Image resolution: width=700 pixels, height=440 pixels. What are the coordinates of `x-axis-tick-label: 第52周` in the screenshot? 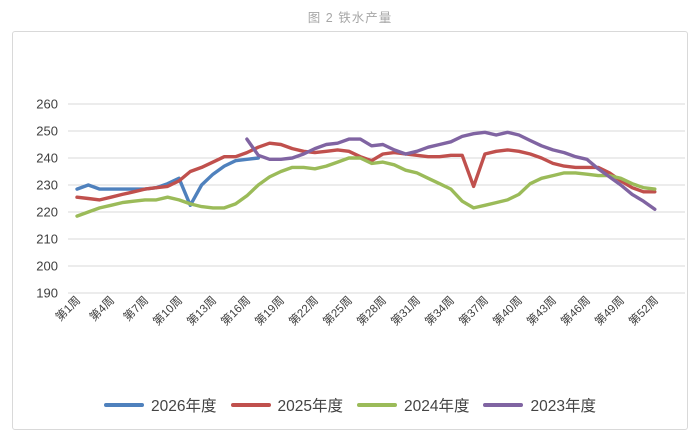 It's located at (643, 310).